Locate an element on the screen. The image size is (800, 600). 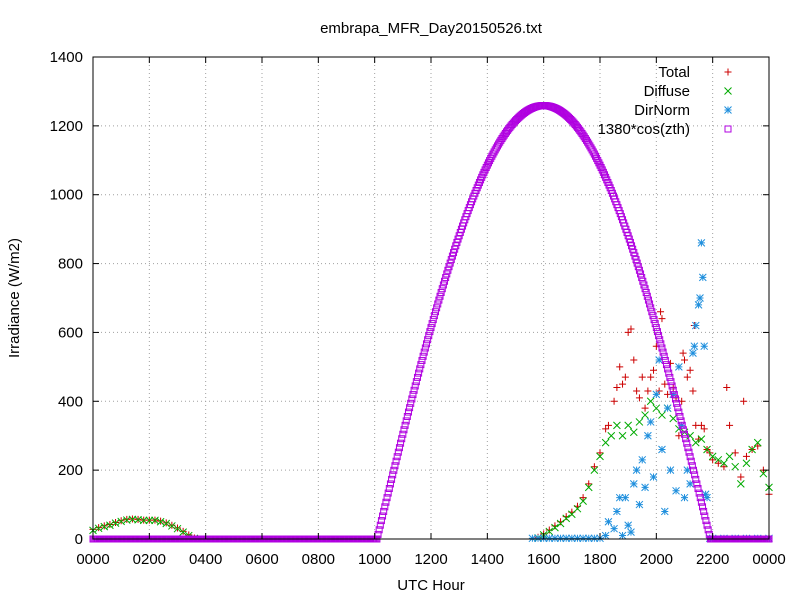
y-axis-tick-labels: 0 200 400 600 800 1000 1200 1400 is located at coordinates (66, 298).